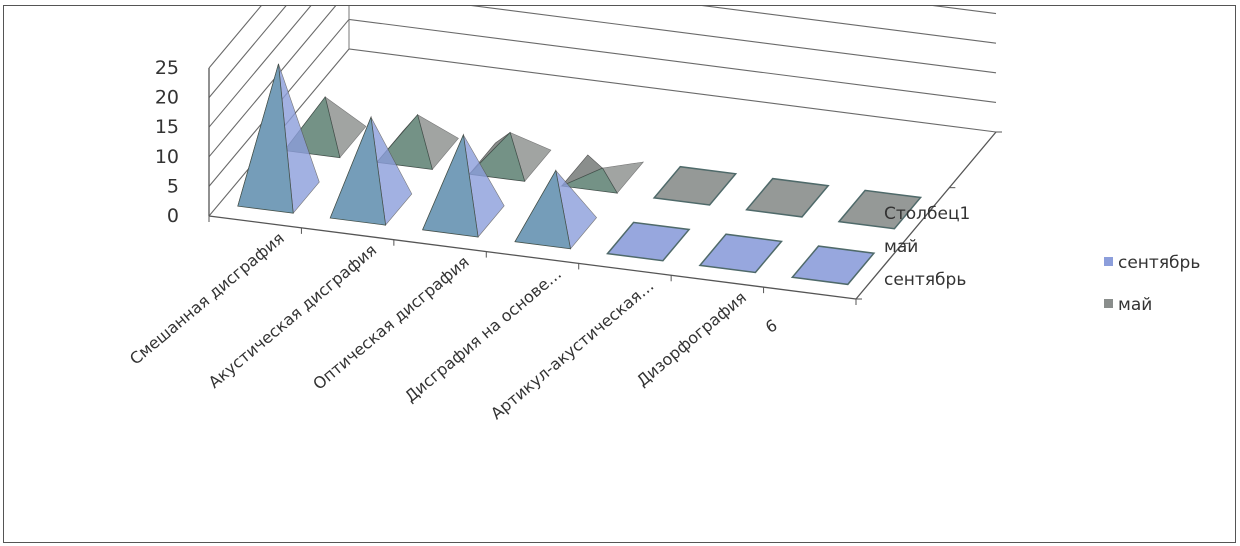 The height and width of the screenshot is (546, 1240). I want to click on series-axis-label: сентябрь, so click(925, 280).